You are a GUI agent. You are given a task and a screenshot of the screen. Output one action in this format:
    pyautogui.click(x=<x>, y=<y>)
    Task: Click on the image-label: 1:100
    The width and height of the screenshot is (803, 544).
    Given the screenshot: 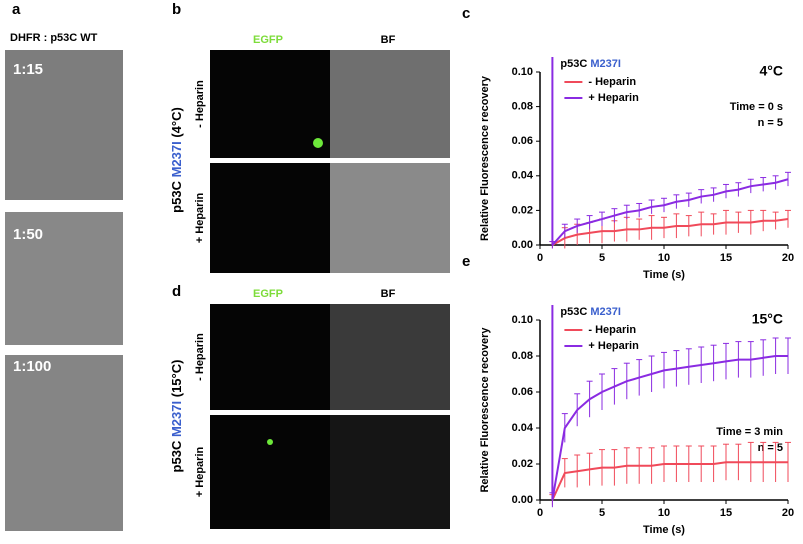 What is the action you would take?
    pyautogui.click(x=32, y=366)
    